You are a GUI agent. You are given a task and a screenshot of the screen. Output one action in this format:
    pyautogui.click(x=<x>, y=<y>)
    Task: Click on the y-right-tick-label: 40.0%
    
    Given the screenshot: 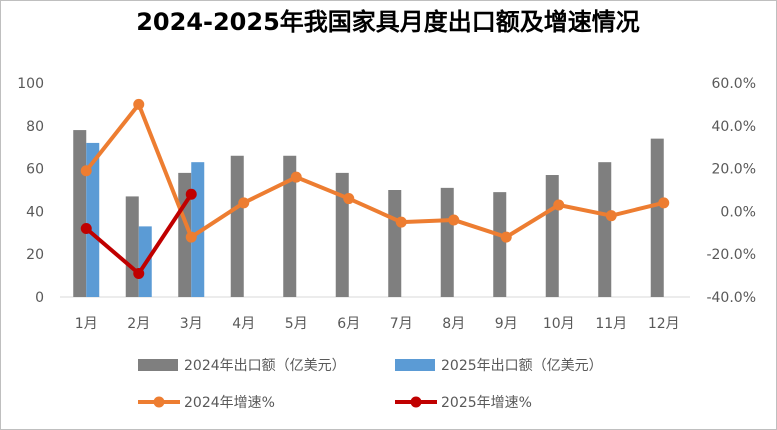 What is the action you would take?
    pyautogui.click(x=734, y=127)
    